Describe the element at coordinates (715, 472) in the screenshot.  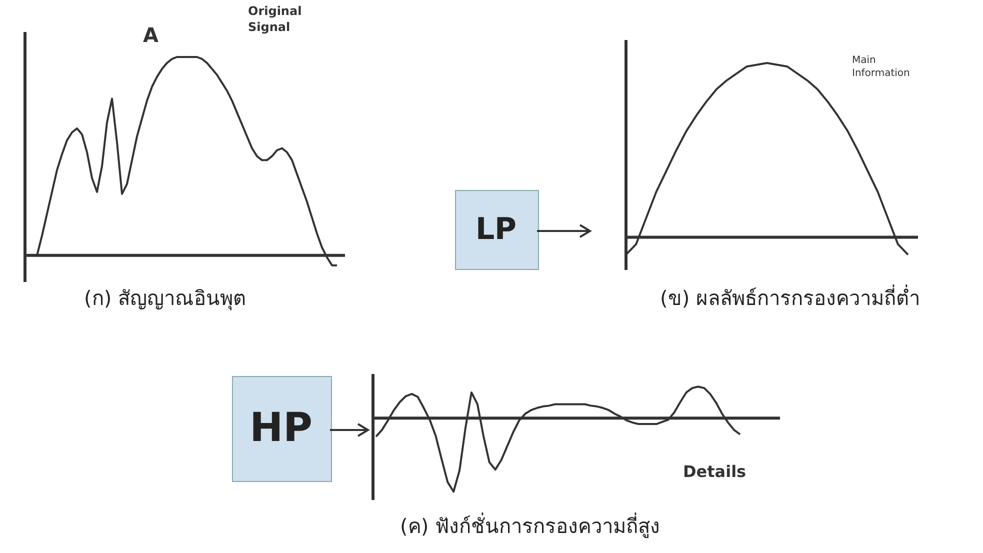
I see `annotation: Details` at that location.